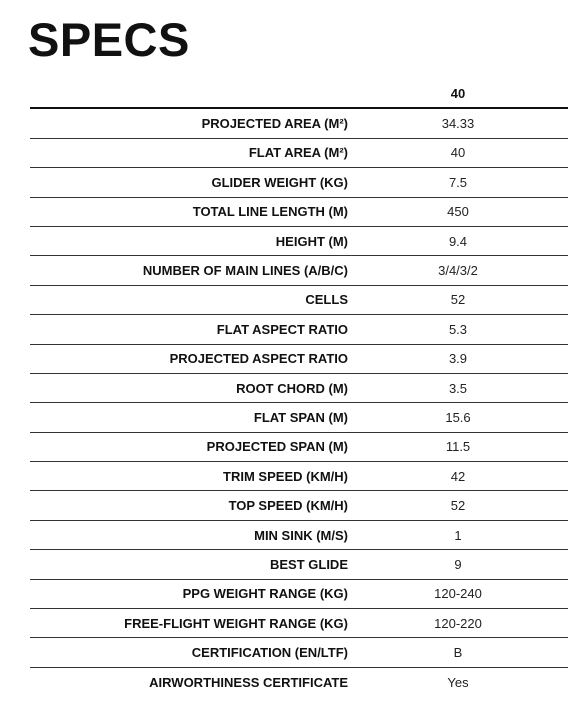 This screenshot has height=723, width=581. I want to click on spec-label: FLAT AREA (M²), so click(189, 153).